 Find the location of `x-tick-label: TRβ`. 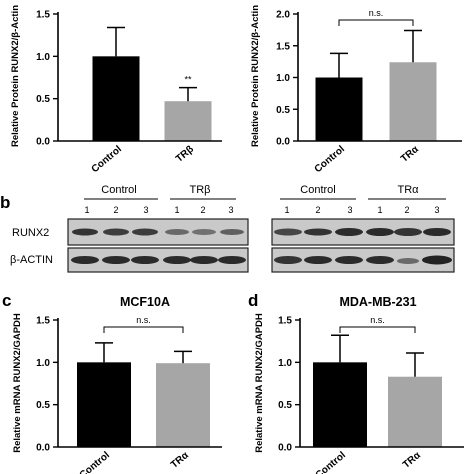

x-tick-label: TRβ is located at coordinates (185, 154).